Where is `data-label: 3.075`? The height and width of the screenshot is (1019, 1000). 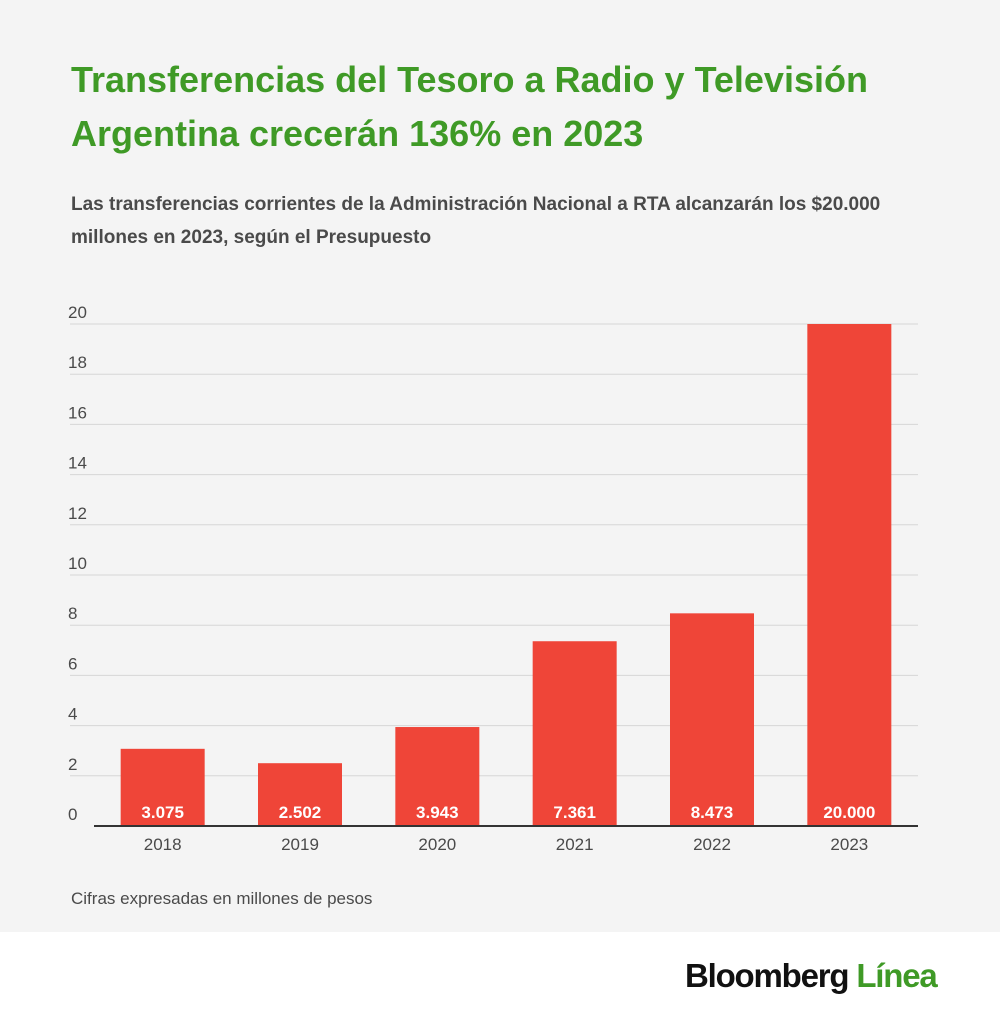
data-label: 3.075 is located at coordinates (162, 812).